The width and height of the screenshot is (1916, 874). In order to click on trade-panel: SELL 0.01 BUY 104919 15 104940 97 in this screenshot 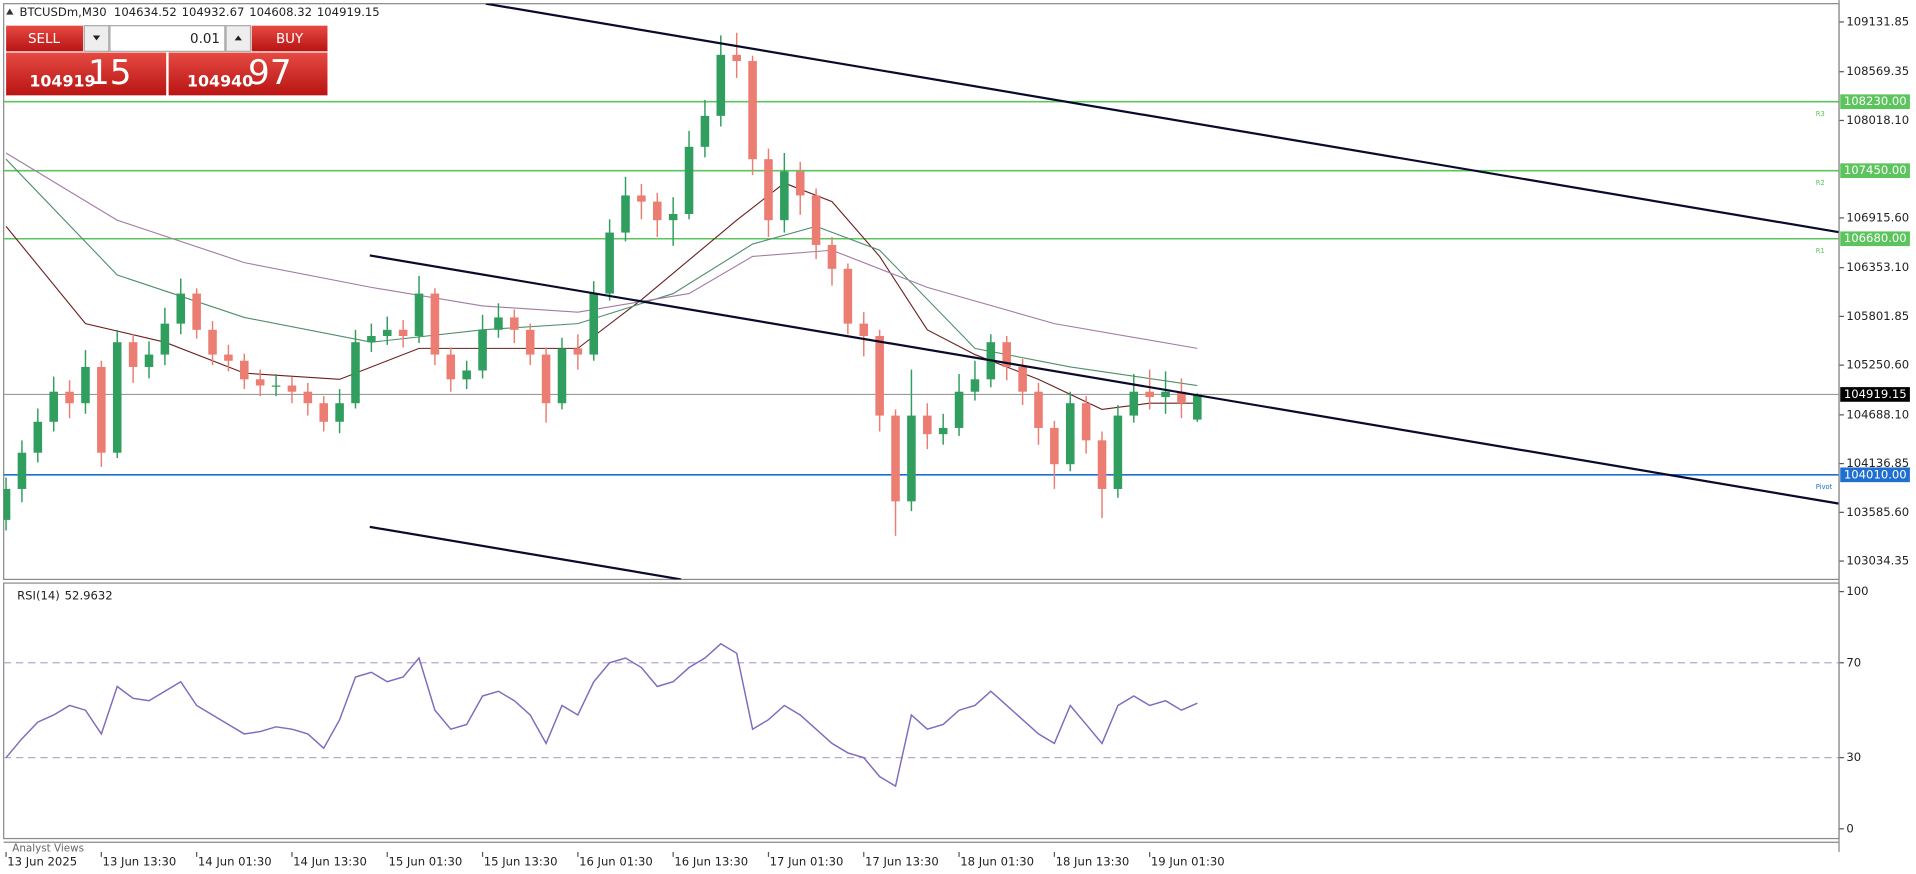, I will do `click(167, 60)`.